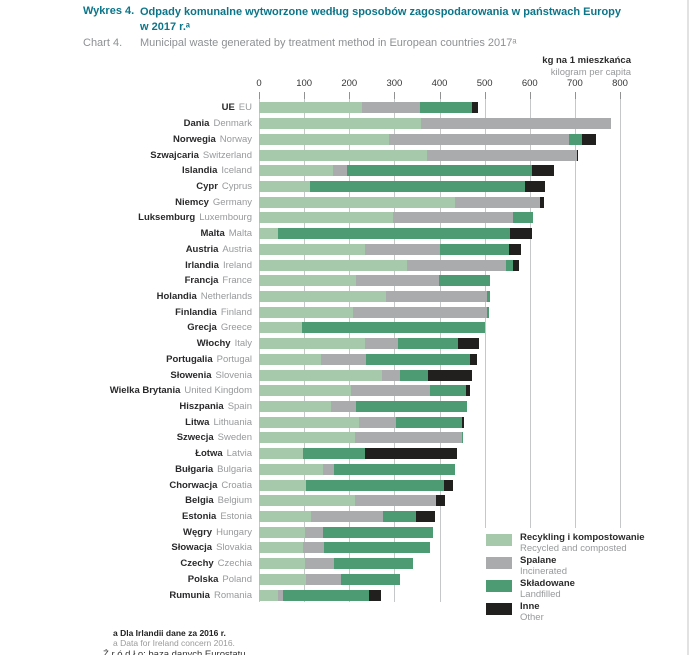 This screenshot has height=655, width=690. Describe the element at coordinates (499, 540) in the screenshot. I see `legend-swatch-recycled` at that location.